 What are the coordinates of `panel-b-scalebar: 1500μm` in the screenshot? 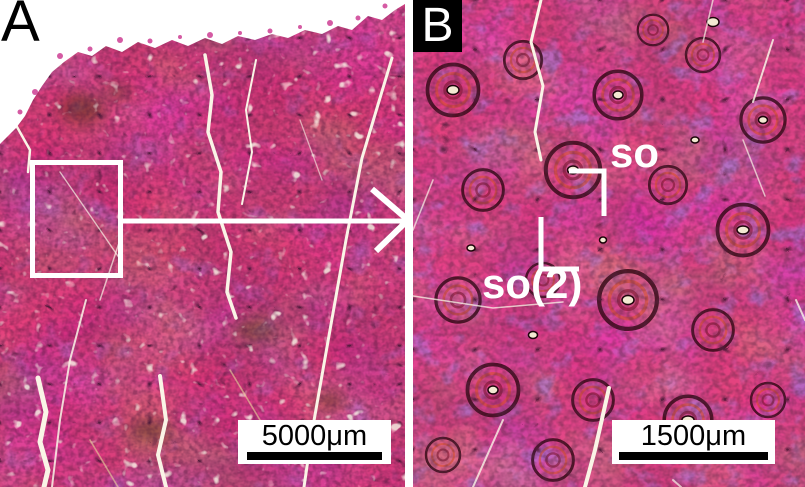 It's located at (693, 442).